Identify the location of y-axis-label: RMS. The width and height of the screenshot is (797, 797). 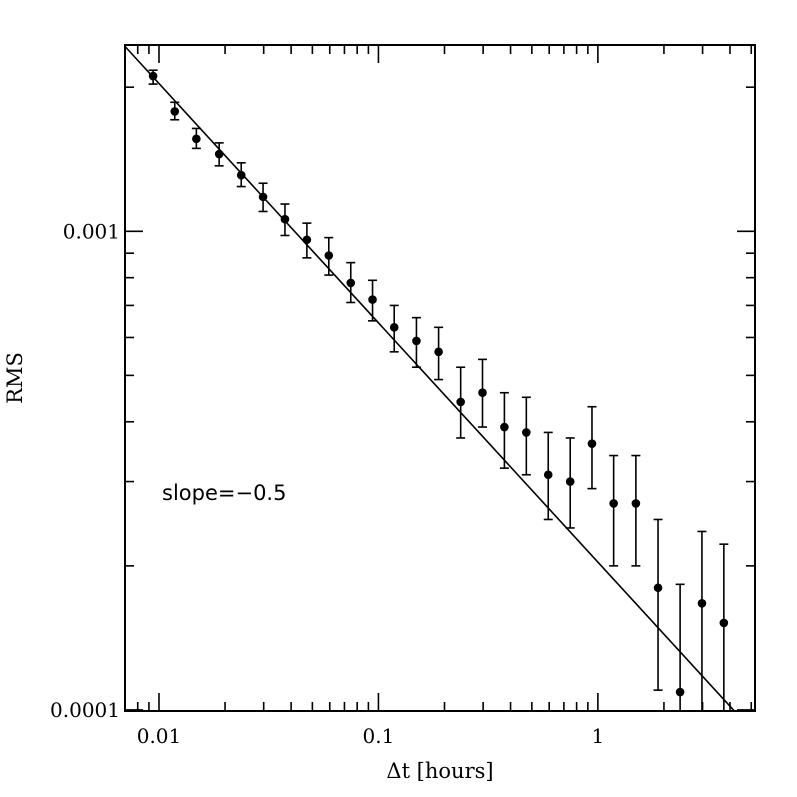
(15, 378).